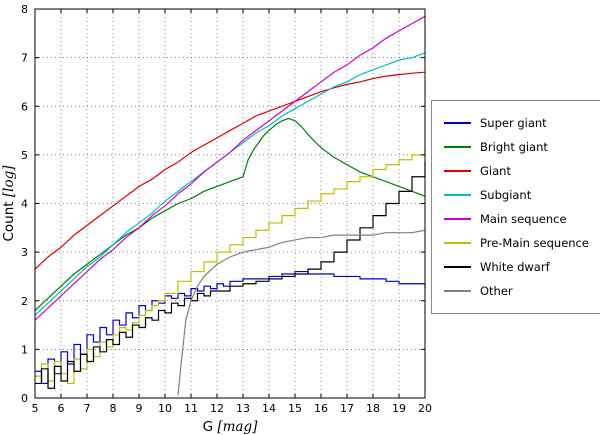 The width and height of the screenshot is (600, 435). I want to click on x-axis-label: G [mag], so click(231, 427).